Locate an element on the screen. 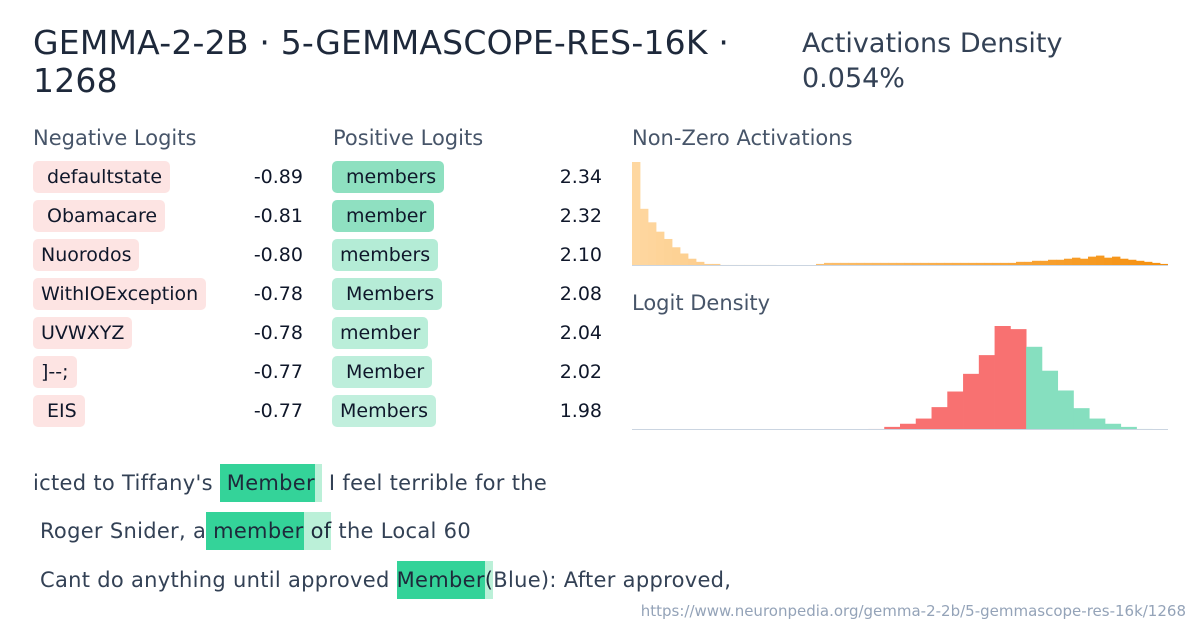 The width and height of the screenshot is (1200, 630). positive-logits-heading: Positive Logits is located at coordinates (408, 138).